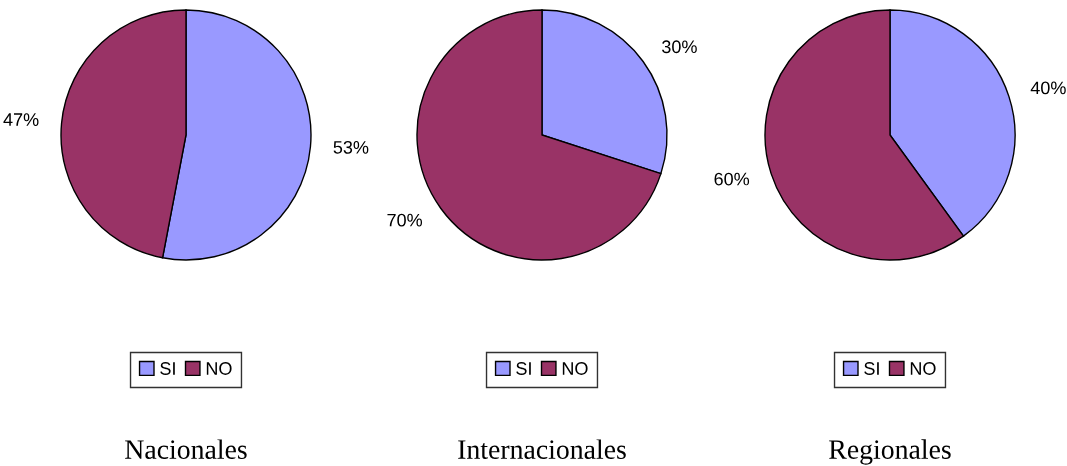 The width and height of the screenshot is (1067, 466). What do you see at coordinates (186, 449) in the screenshot?
I see `text: Nacionales` at bounding box center [186, 449].